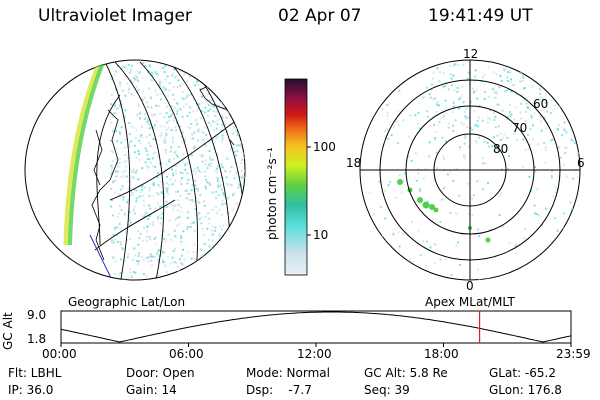 The width and height of the screenshot is (600, 400). Describe the element at coordinates (35, 373) in the screenshot. I see `filter-info: Flt: LBHL` at that location.